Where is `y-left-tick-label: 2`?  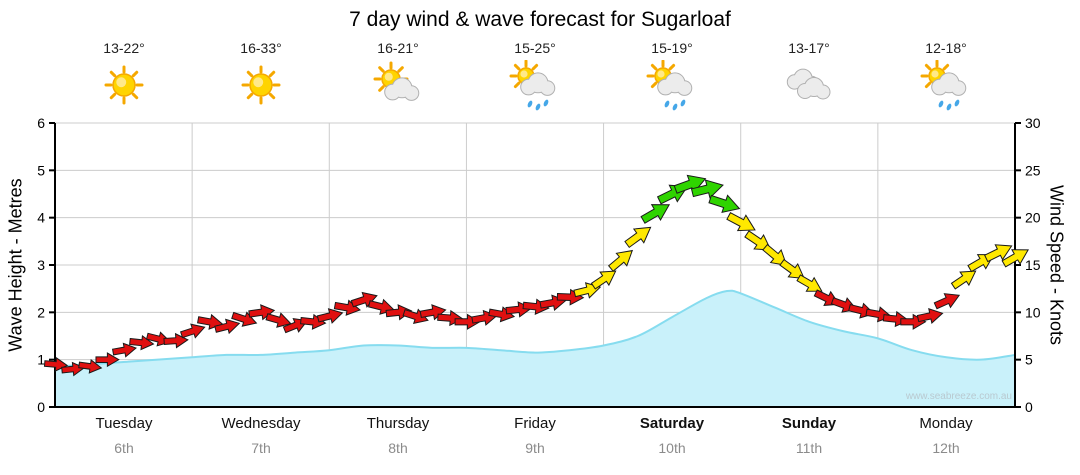
y-left-tick-label: 2 is located at coordinates (41, 312).